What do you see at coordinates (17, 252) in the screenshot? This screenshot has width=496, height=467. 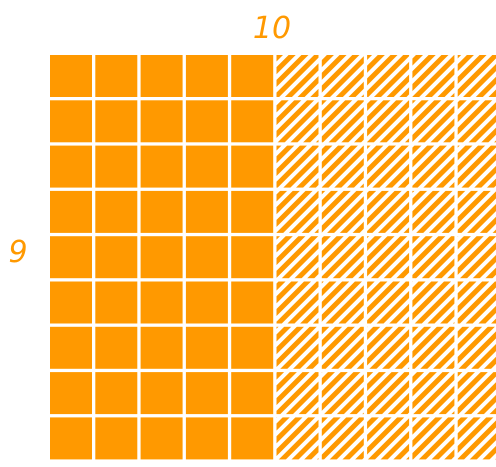 I see `row-count-label: 9` at bounding box center [17, 252].